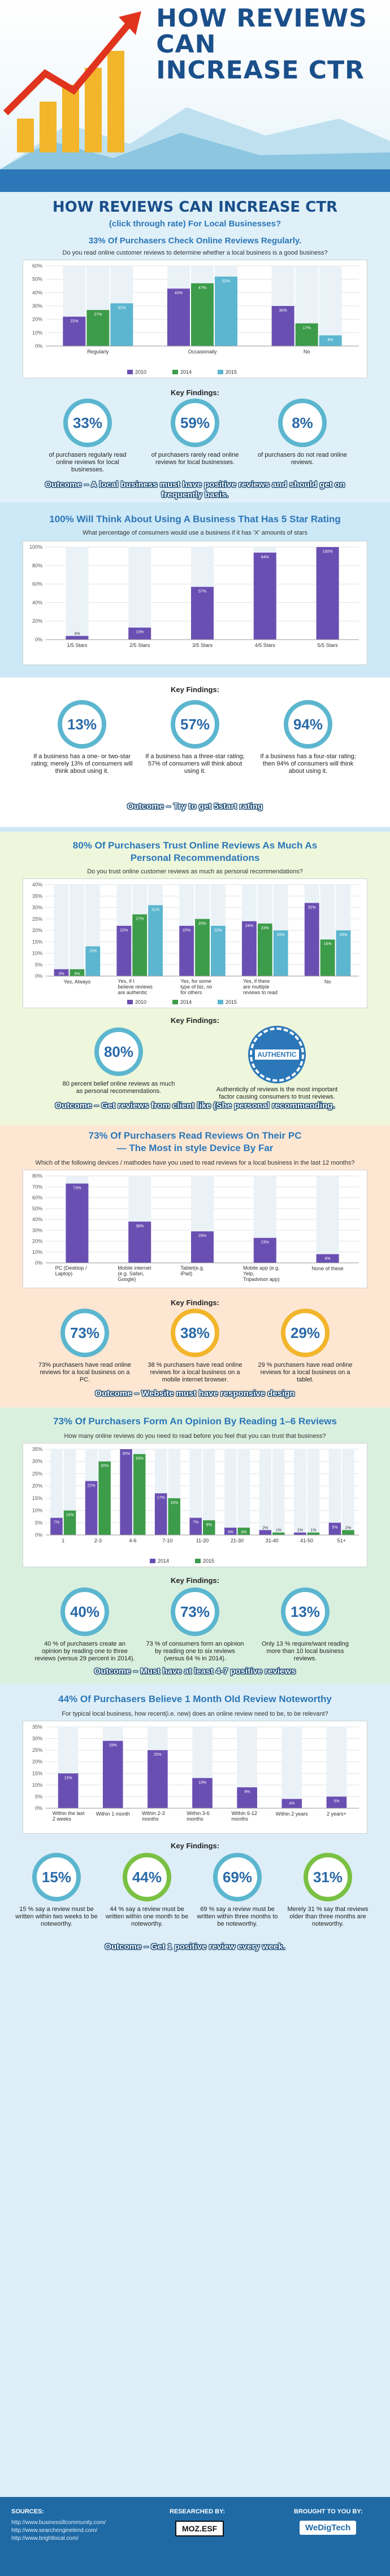 The width and height of the screenshot is (390, 2576). I want to click on source-link-2: http://www.searchenginelend.com/, so click(54, 2531).